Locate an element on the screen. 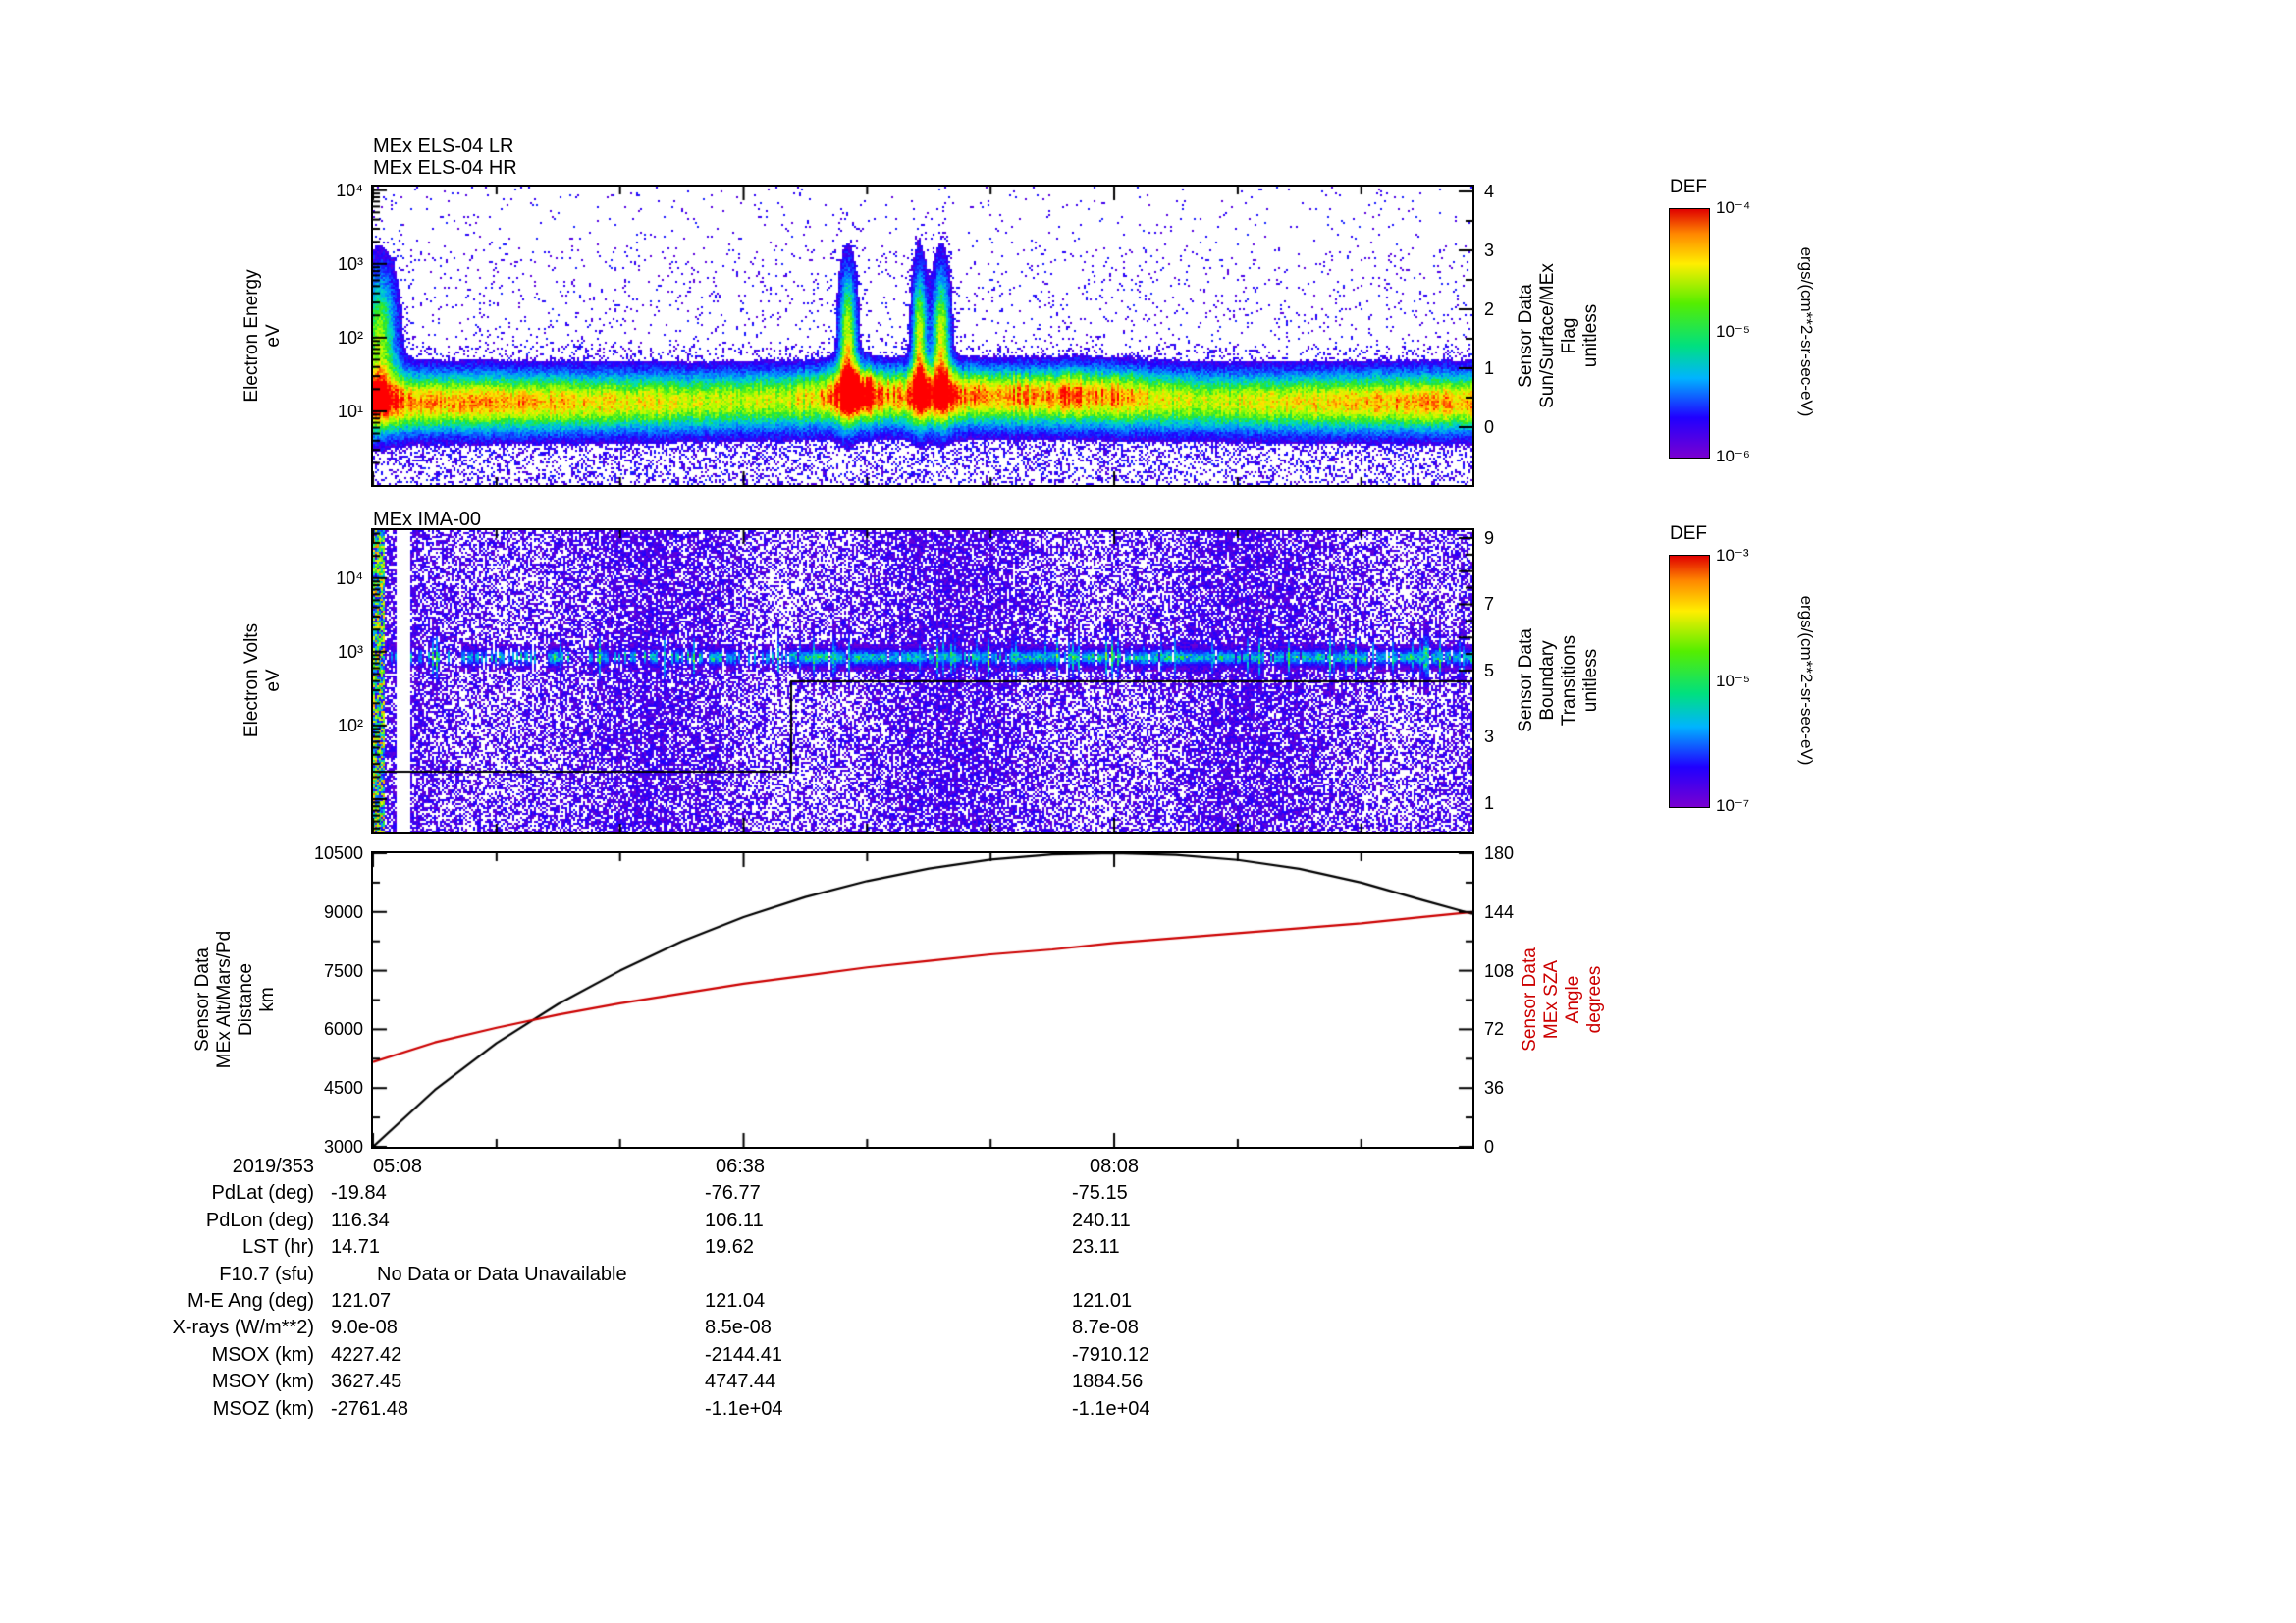 The height and width of the screenshot is (1623, 2296). ima-right-label-line4: unitless is located at coordinates (1591, 680).